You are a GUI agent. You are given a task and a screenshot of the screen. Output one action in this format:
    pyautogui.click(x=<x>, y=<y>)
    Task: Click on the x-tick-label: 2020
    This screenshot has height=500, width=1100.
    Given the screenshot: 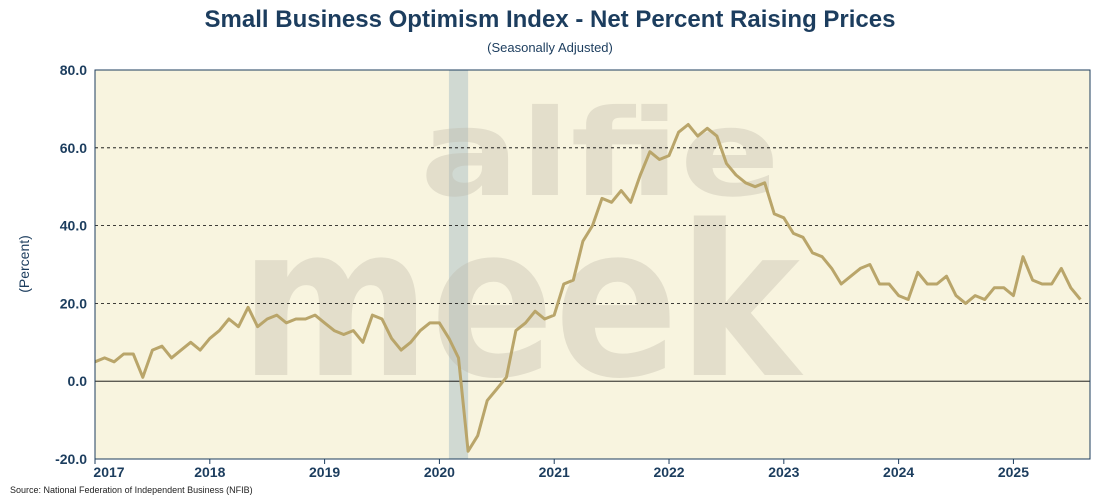 What is the action you would take?
    pyautogui.click(x=439, y=472)
    